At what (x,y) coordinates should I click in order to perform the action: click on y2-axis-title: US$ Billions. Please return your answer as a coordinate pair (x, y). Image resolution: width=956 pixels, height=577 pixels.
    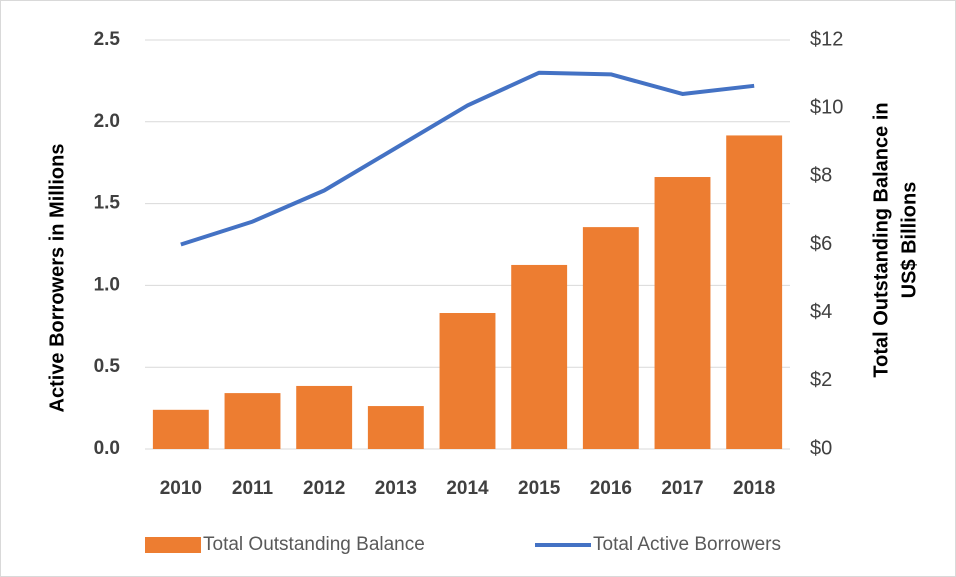
    Looking at the image, I should click on (909, 240).